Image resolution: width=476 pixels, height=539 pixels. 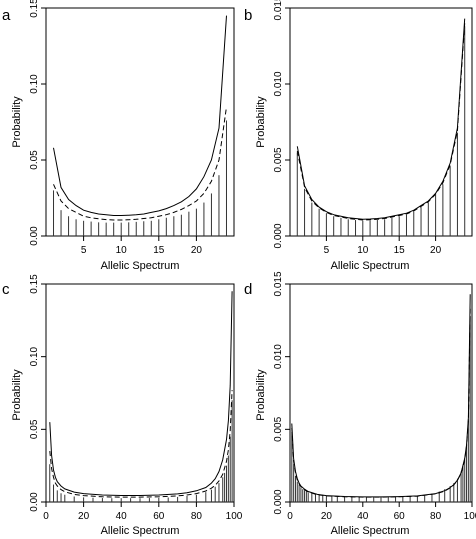 I want to click on x-axis-label-d: Allelic Spectrum, so click(x=370, y=531).